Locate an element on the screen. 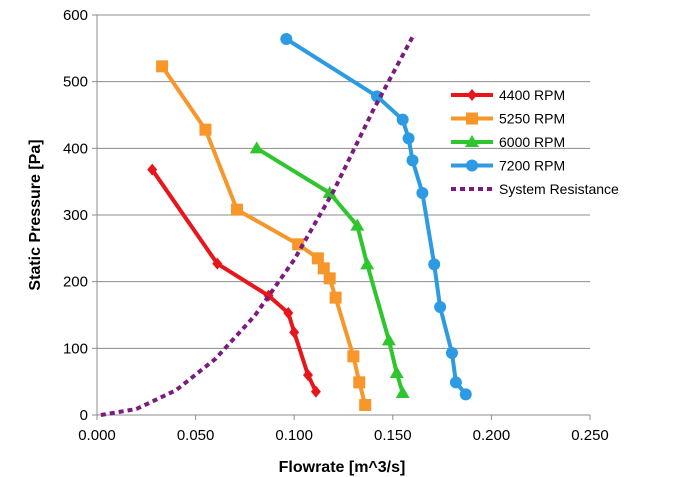  legend-label: 4400 RPM is located at coordinates (532, 95).